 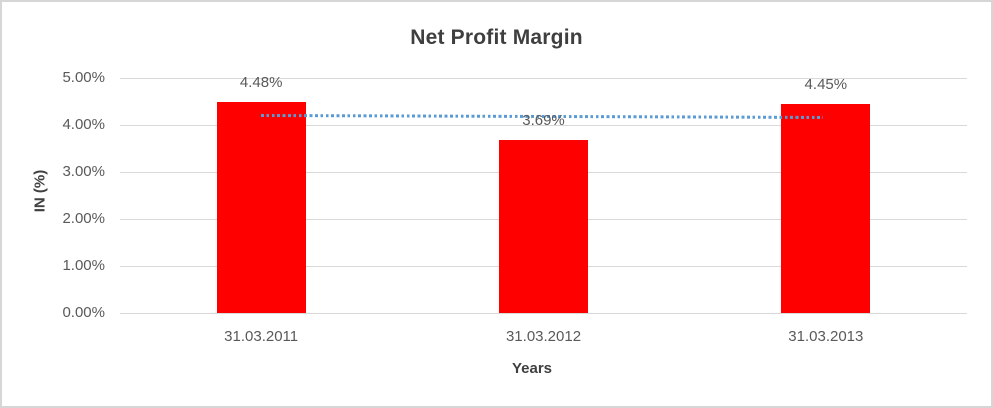 What do you see at coordinates (83, 171) in the screenshot?
I see `y-tick-label: 3.00%` at bounding box center [83, 171].